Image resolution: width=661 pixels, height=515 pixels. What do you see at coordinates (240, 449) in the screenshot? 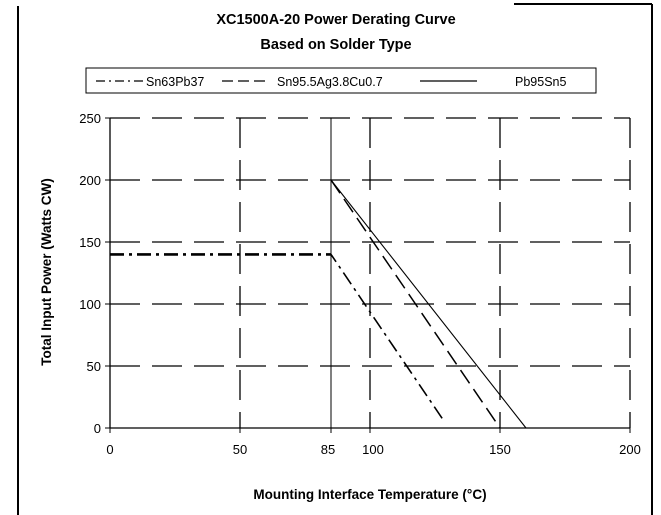
I see `x-tick-label: 50` at bounding box center [240, 449].